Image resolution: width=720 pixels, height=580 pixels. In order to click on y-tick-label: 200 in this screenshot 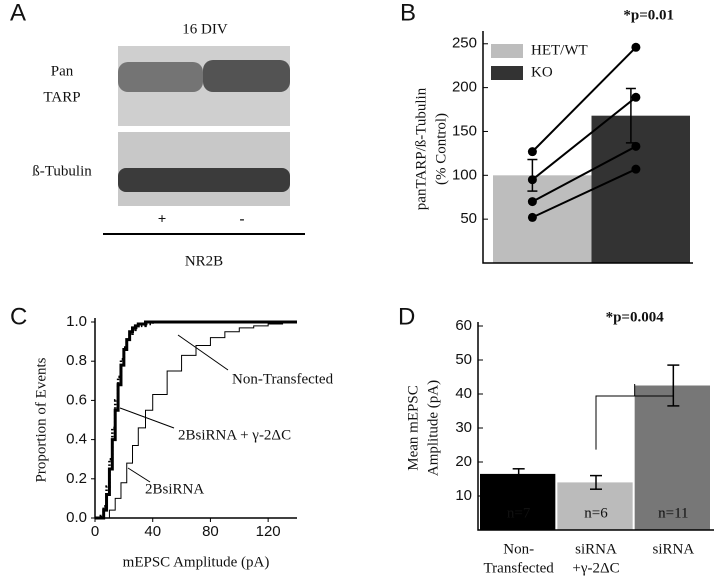, I will do `click(464, 87)`.